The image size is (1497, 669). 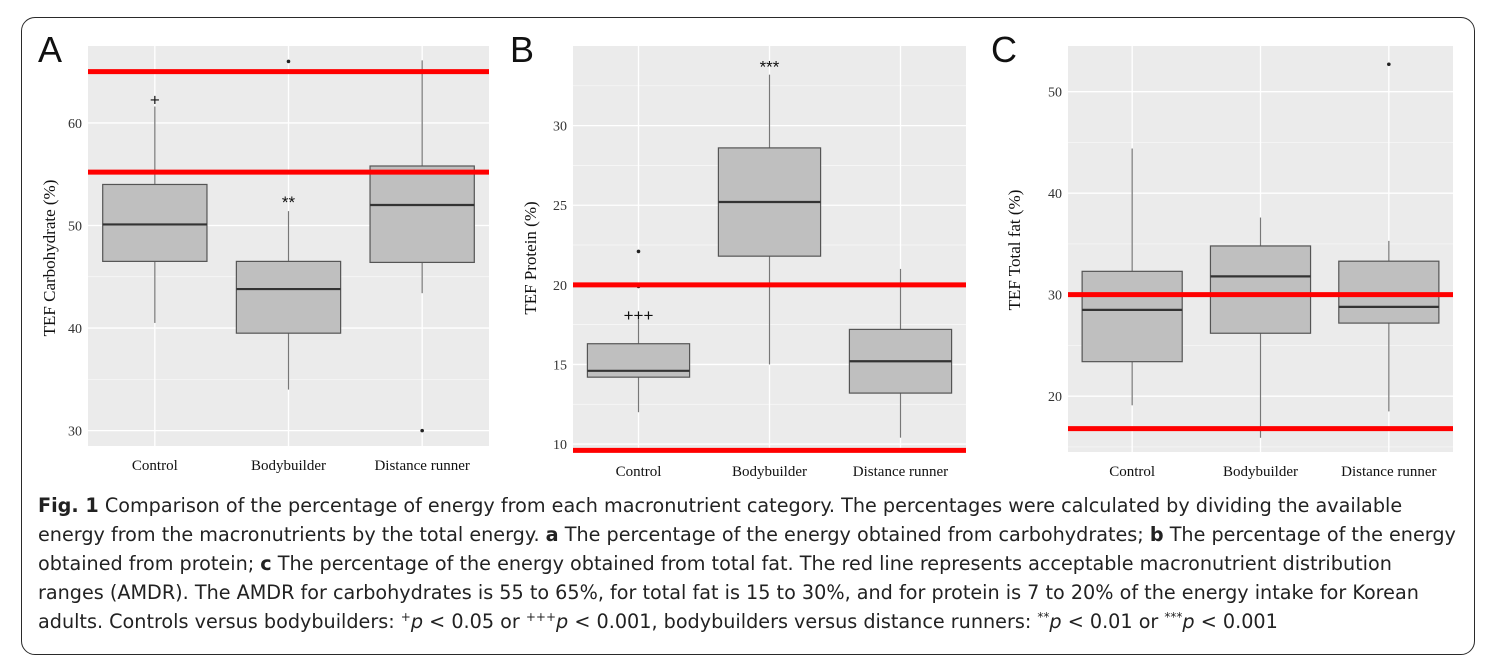 I want to click on panel-c-ytick-label: 50, so click(x=1055, y=93).